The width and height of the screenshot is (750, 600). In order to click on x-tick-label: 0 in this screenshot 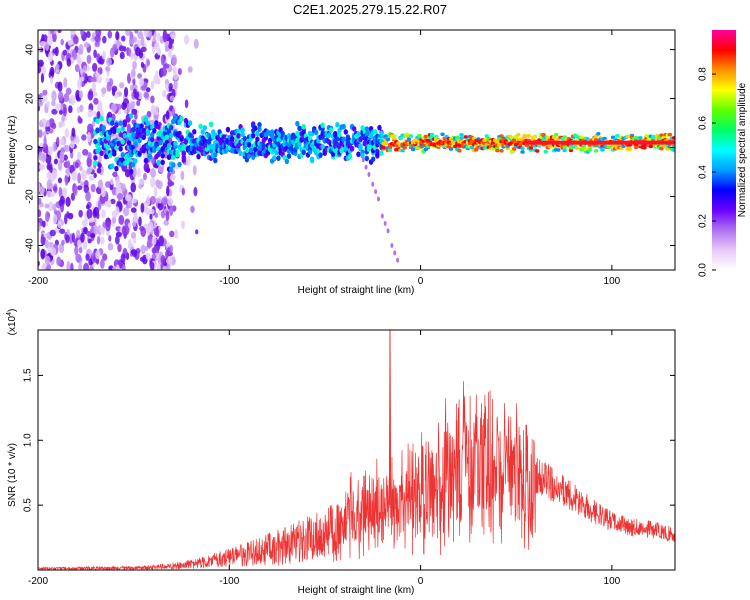, I will do `click(421, 581)`.